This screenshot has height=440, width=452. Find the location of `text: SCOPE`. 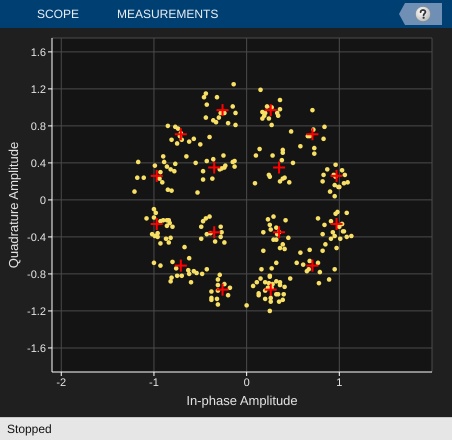

text: SCOPE is located at coordinates (58, 14).